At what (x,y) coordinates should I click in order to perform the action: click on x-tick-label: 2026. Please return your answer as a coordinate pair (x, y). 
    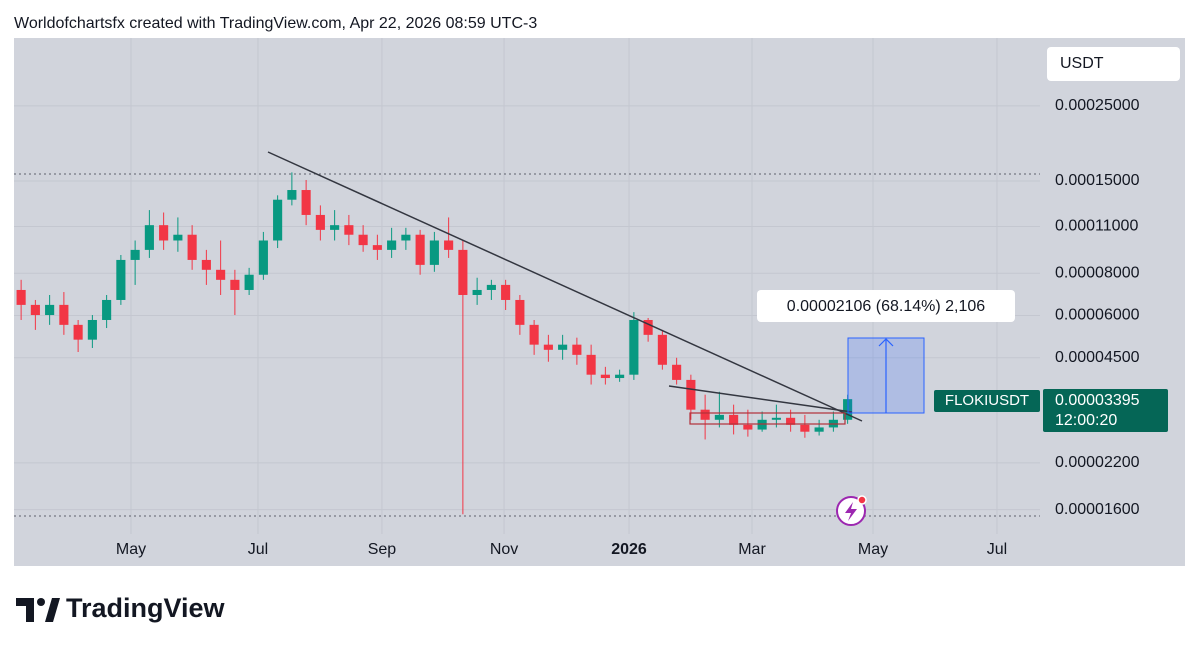
    Looking at the image, I should click on (629, 549).